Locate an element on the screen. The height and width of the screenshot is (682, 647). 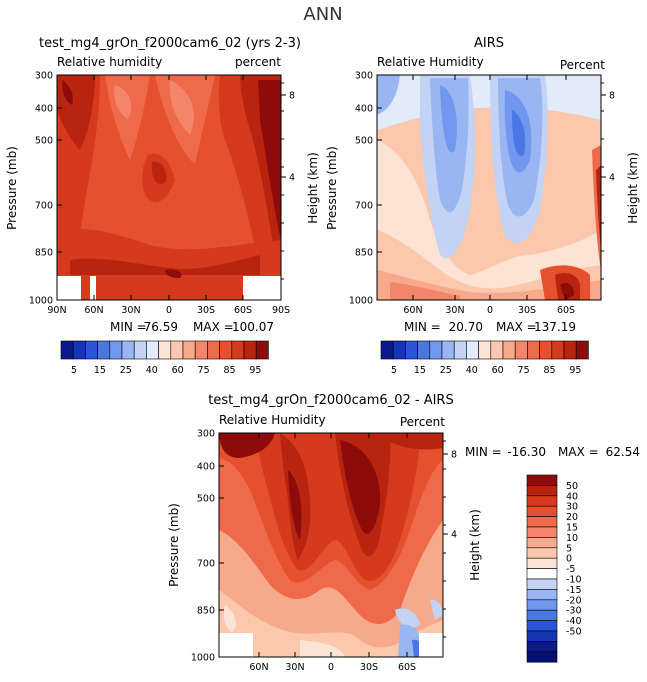
min-value: 20.70 is located at coordinates (466, 327).